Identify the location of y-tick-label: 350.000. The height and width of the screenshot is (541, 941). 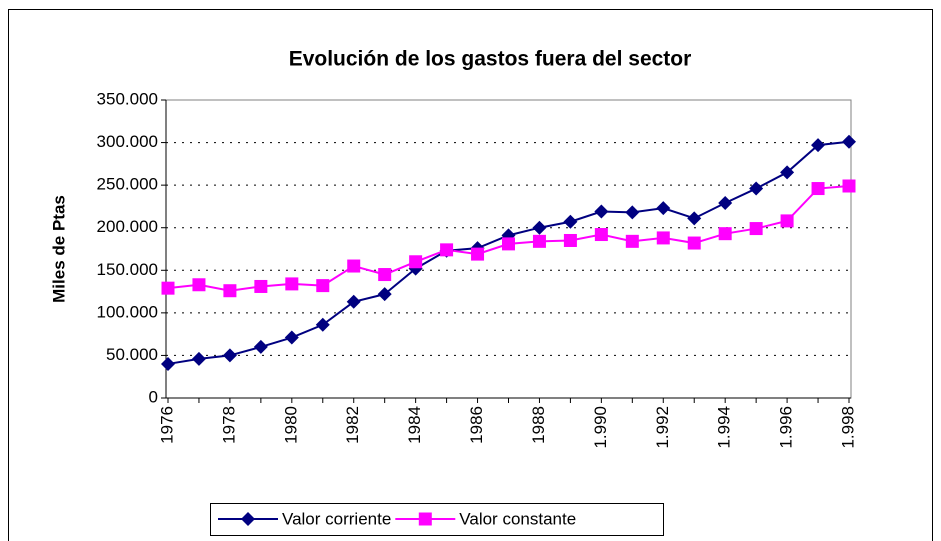
(127, 98).